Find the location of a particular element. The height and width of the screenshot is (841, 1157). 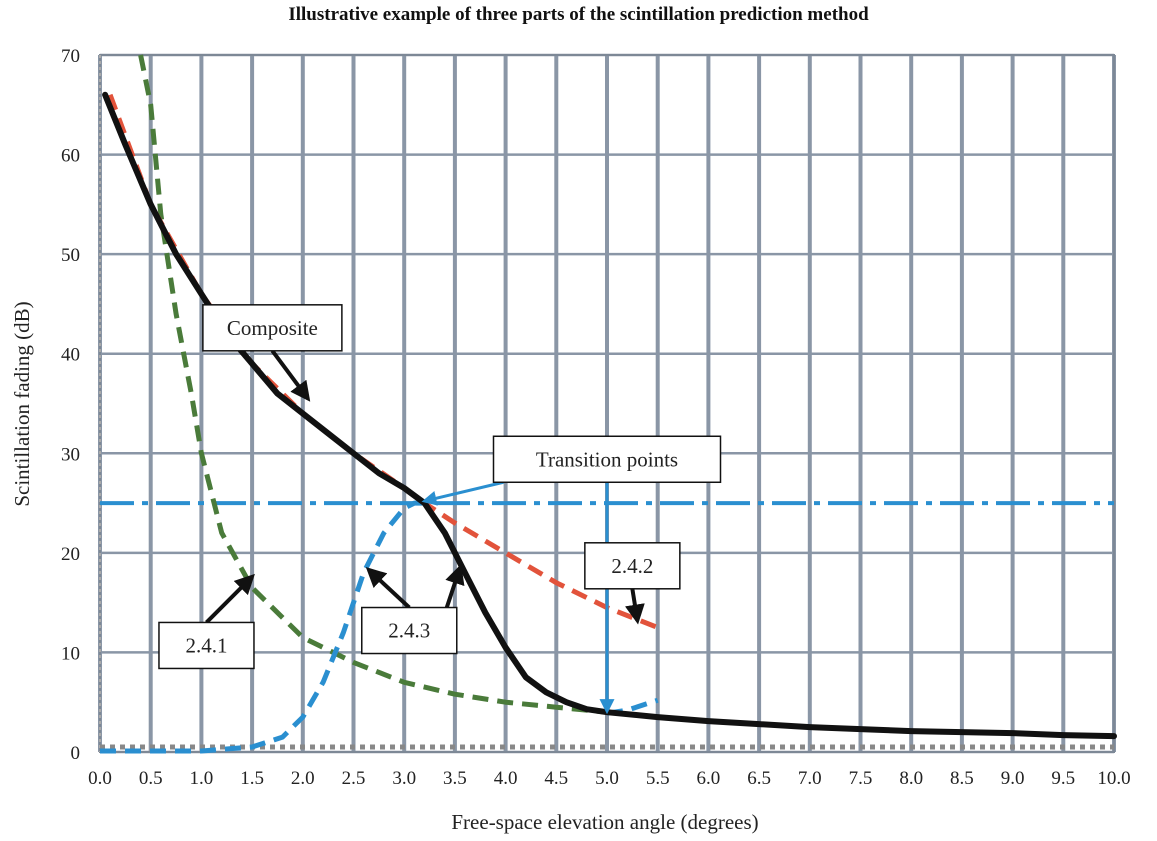

x-tick-label: 6.0 is located at coordinates (709, 778).